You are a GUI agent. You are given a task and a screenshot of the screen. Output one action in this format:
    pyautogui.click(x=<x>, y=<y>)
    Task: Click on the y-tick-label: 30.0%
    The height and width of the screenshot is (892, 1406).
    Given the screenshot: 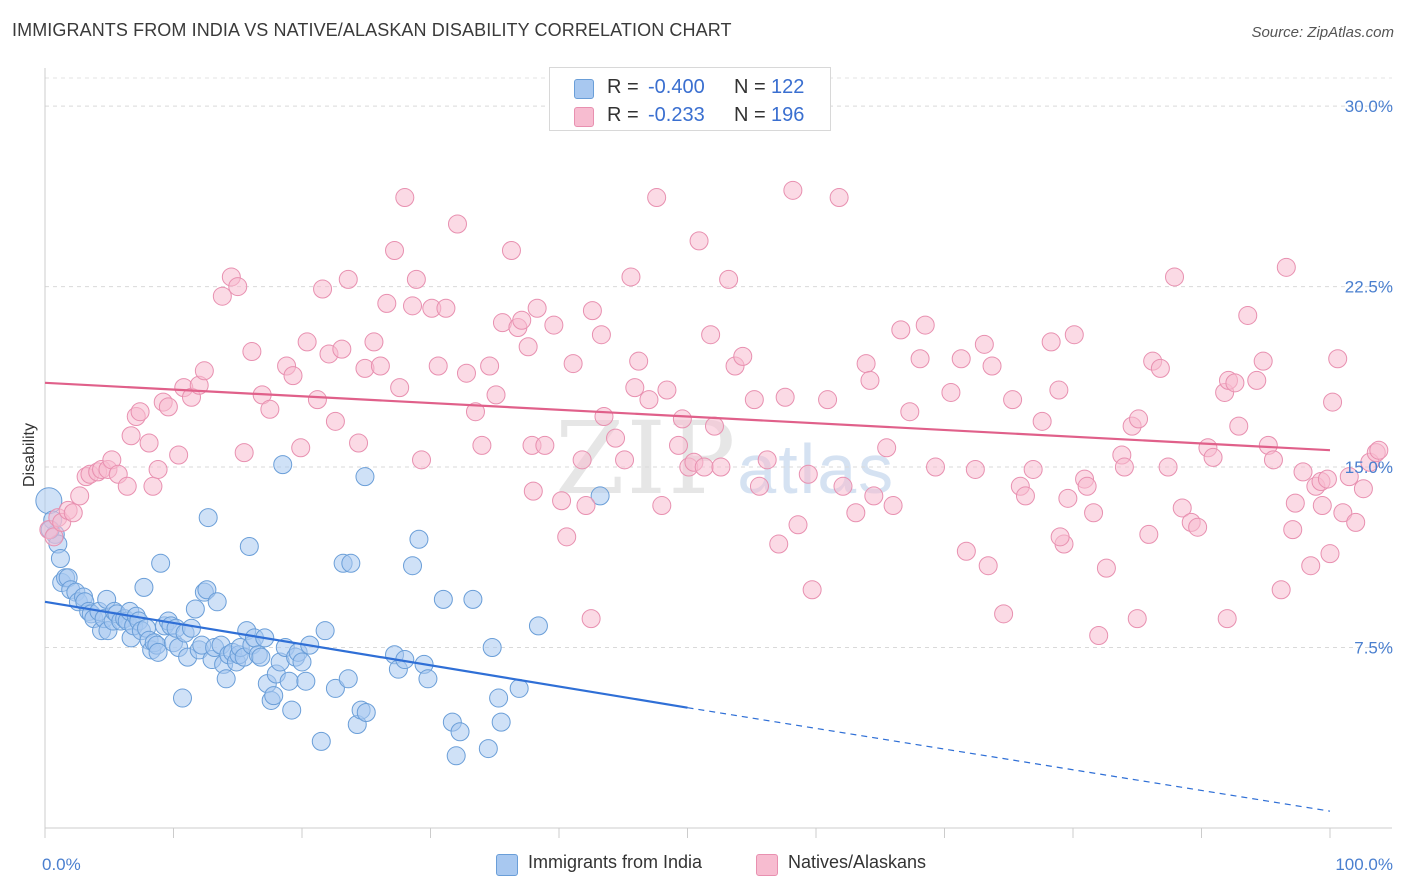 What is the action you would take?
    pyautogui.click(x=1369, y=106)
    